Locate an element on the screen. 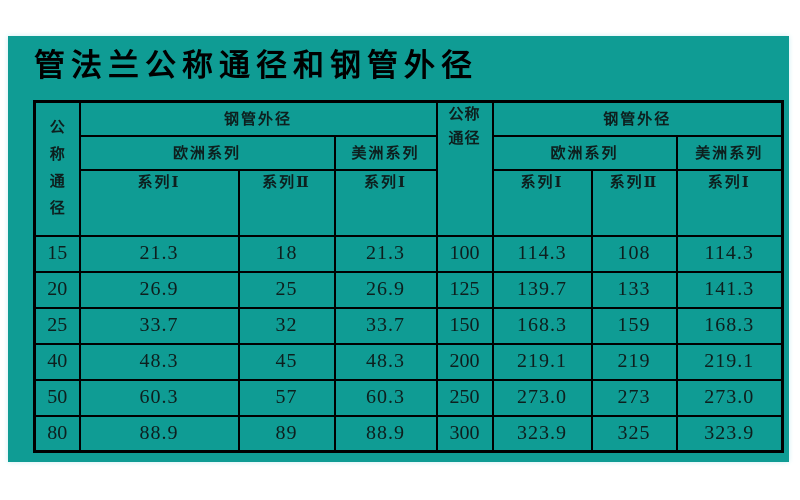  table-row: 15 21.3 18 21.3 100 114.3 108 114.3 is located at coordinates (408, 253).